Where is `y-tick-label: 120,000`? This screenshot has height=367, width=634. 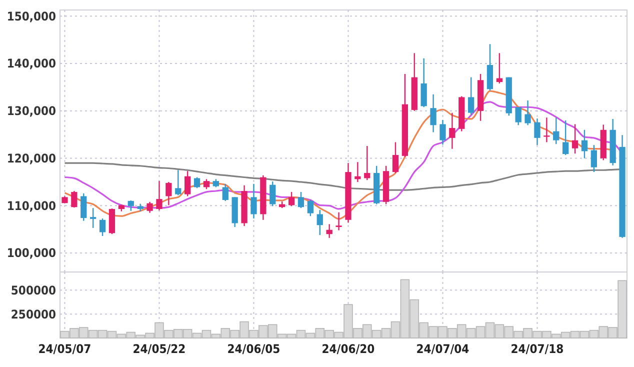 y-tick-label: 120,000 is located at coordinates (31, 158).